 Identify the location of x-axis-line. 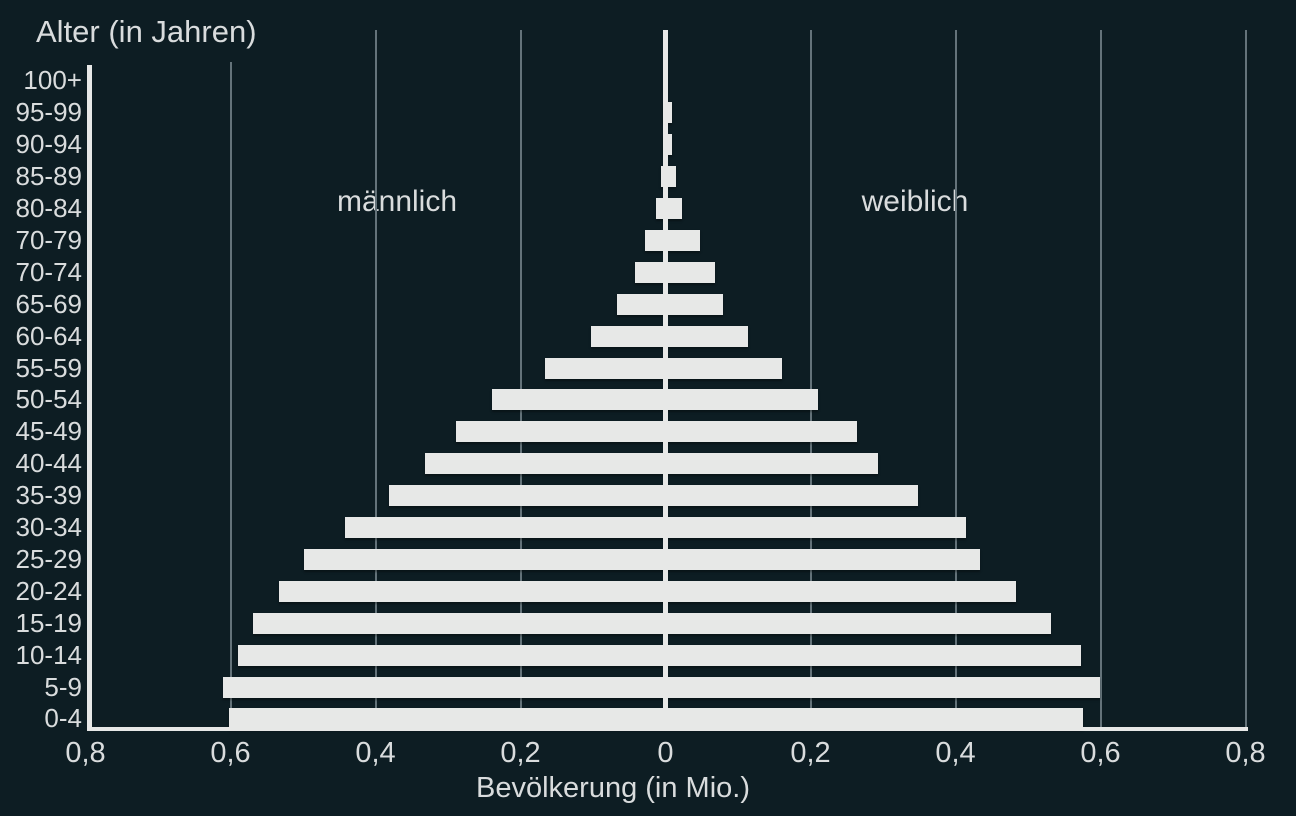
(667, 729).